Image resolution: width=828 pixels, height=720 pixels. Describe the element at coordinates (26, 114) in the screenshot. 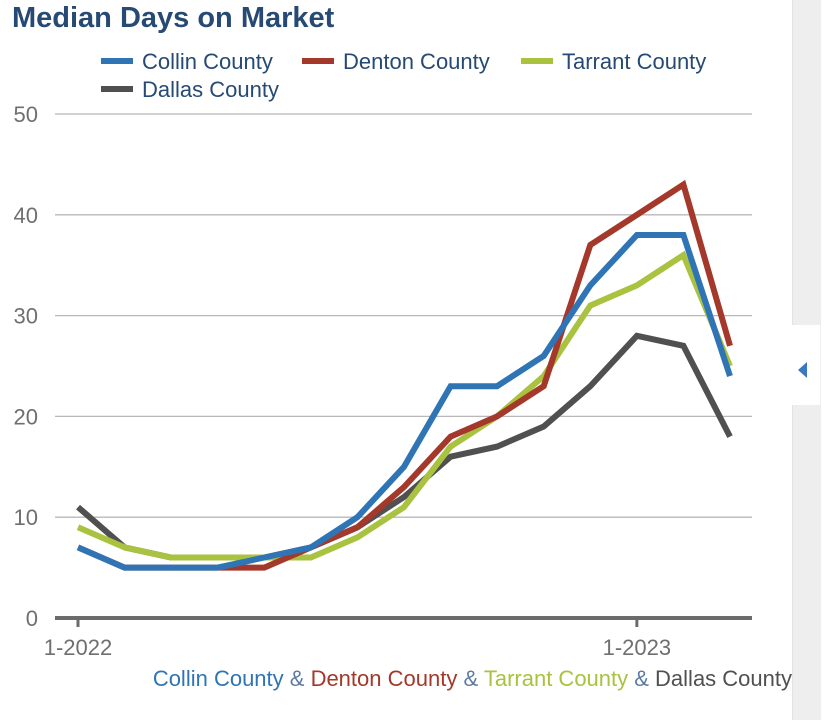

I see `y-tick-label: 50` at that location.